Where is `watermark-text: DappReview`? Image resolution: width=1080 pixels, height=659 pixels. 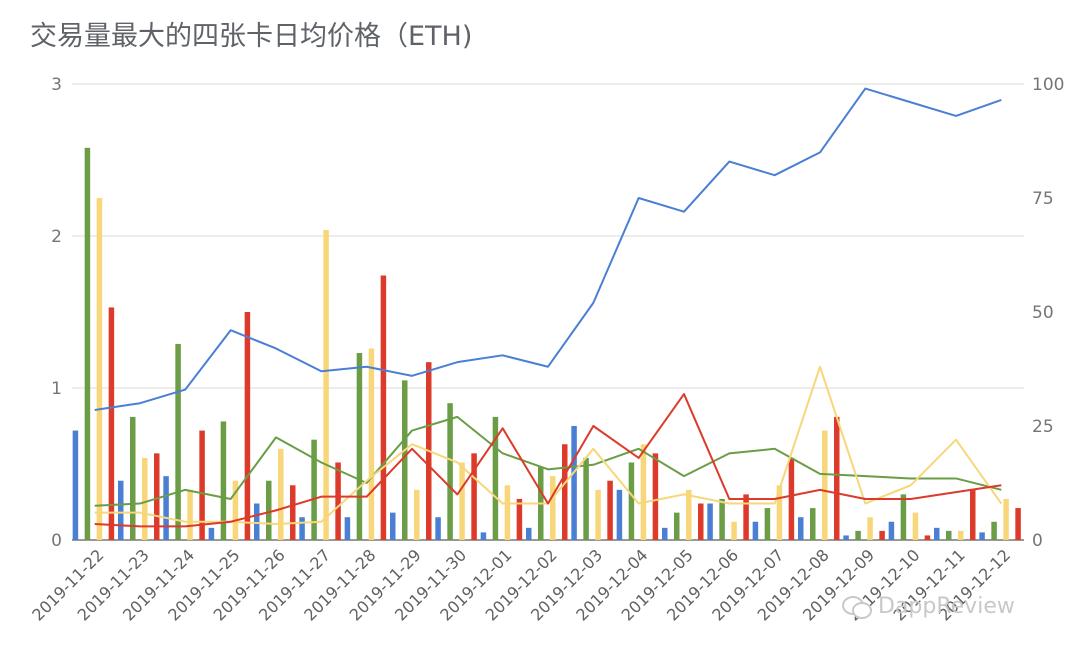
watermark-text: DappReview is located at coordinates (946, 606).